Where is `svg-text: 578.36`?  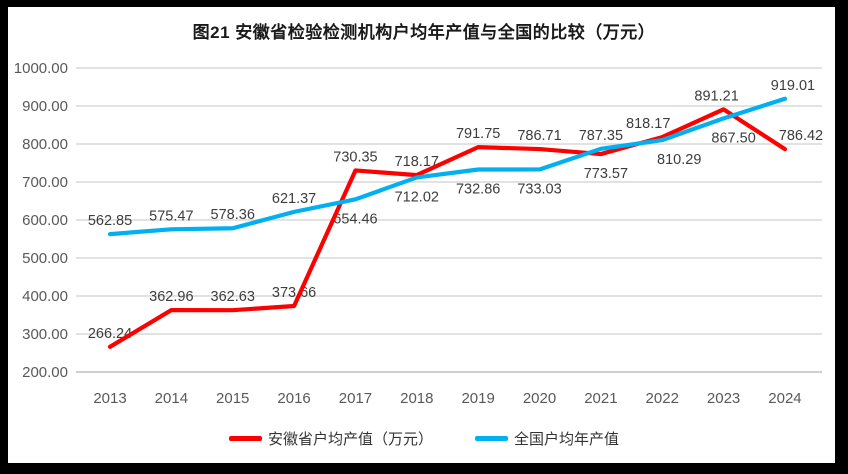 svg-text: 578.36 is located at coordinates (233, 215).